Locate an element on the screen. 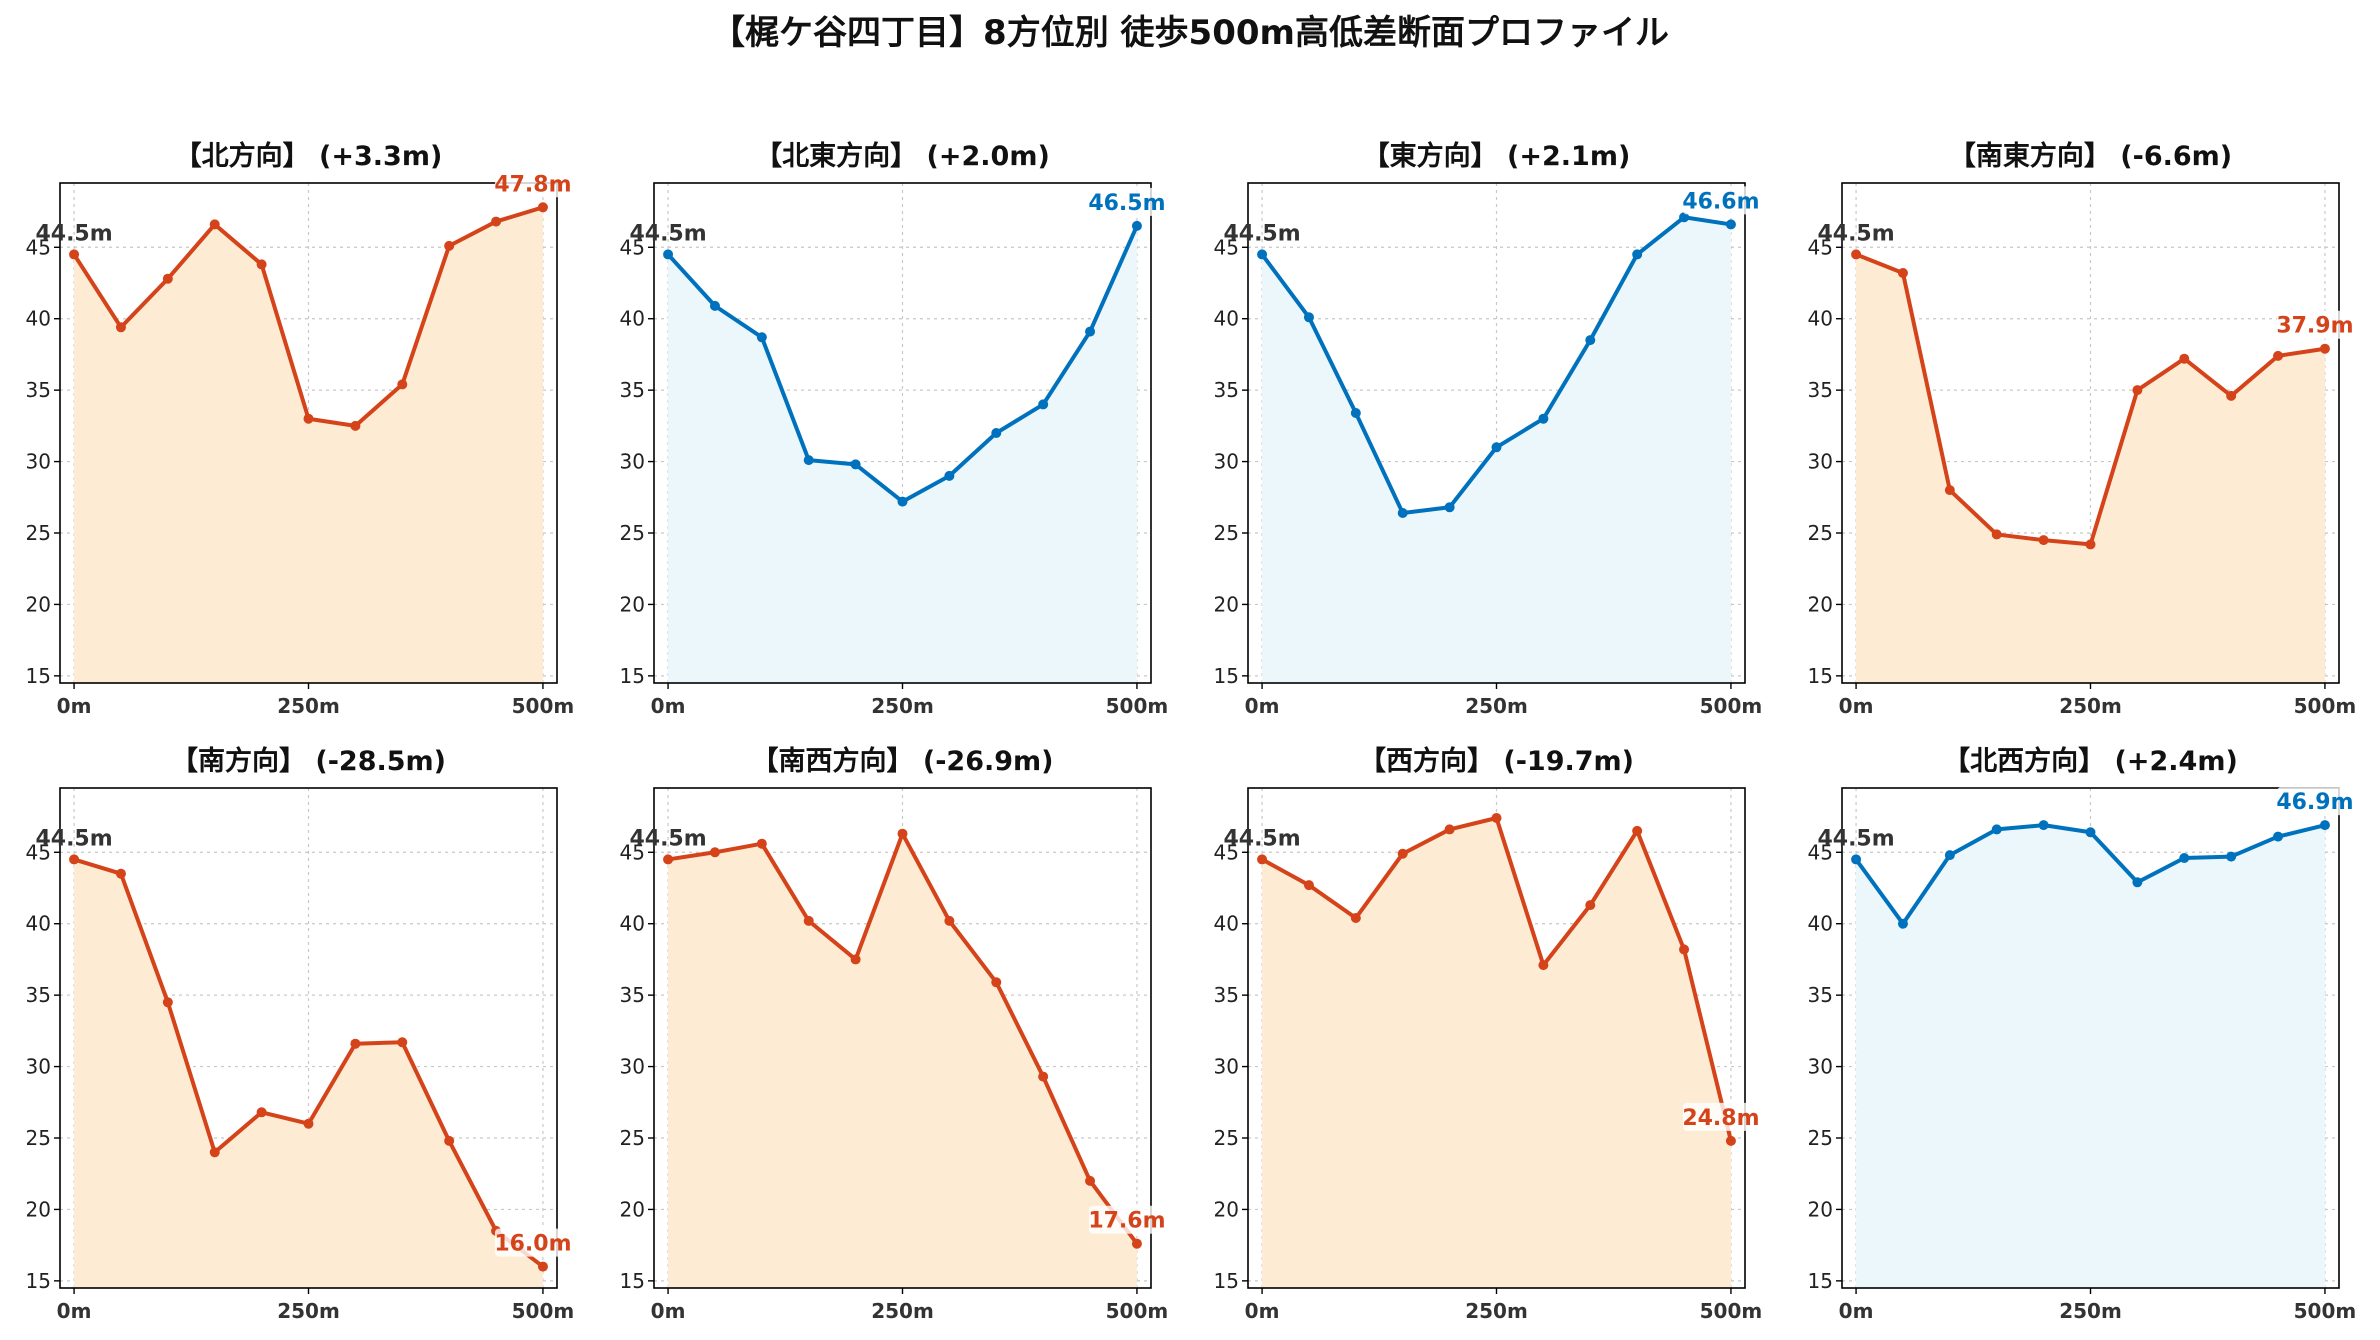 This screenshot has height=1340, width=2380. end-elevation-label: 46.5m is located at coordinates (1126, 203).